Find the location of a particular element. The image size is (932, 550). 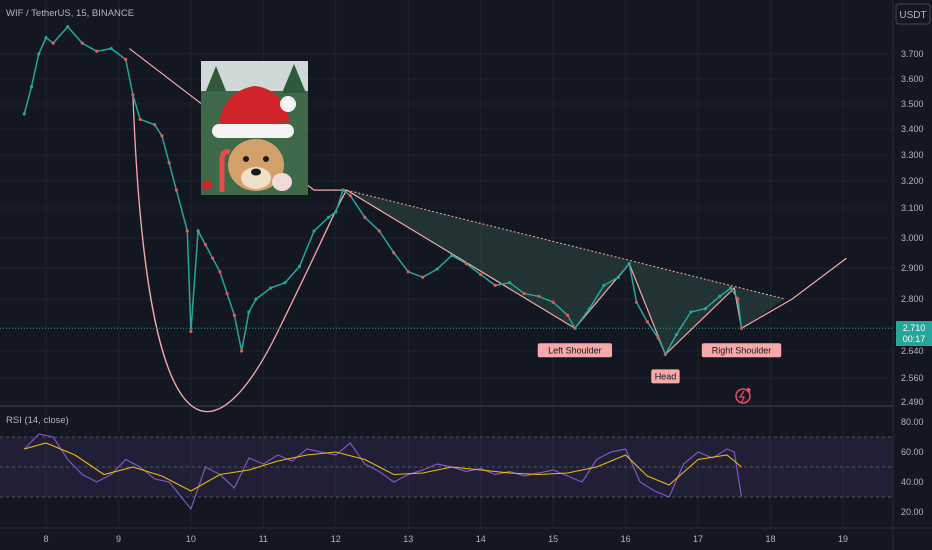

last-price-bg is located at coordinates (914, 333).